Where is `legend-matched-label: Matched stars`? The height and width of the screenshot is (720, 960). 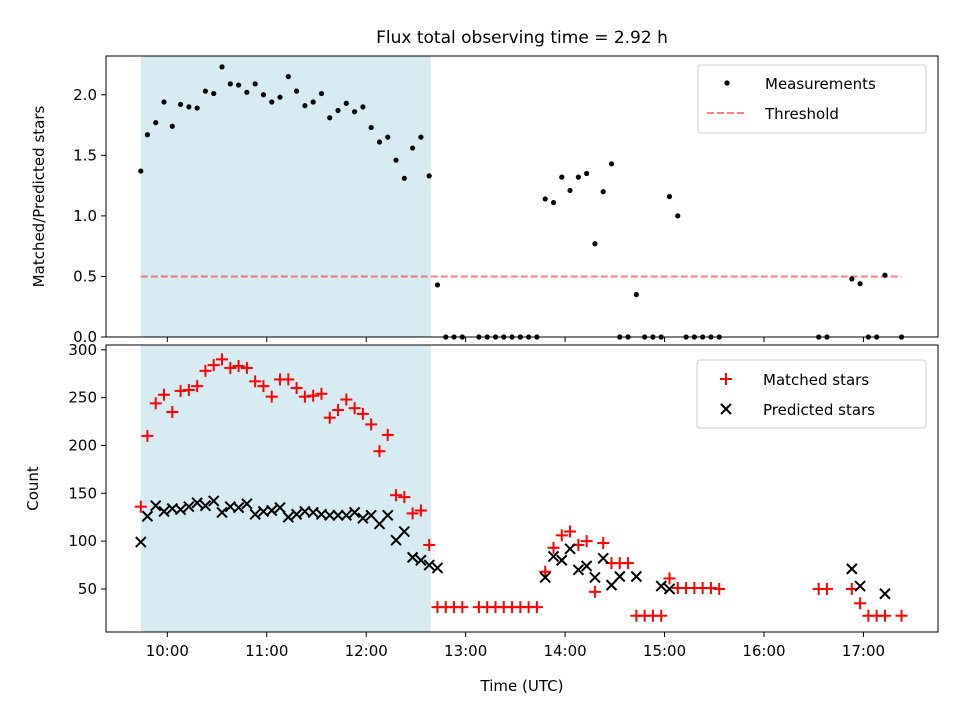
legend-matched-label: Matched stars is located at coordinates (816, 380).